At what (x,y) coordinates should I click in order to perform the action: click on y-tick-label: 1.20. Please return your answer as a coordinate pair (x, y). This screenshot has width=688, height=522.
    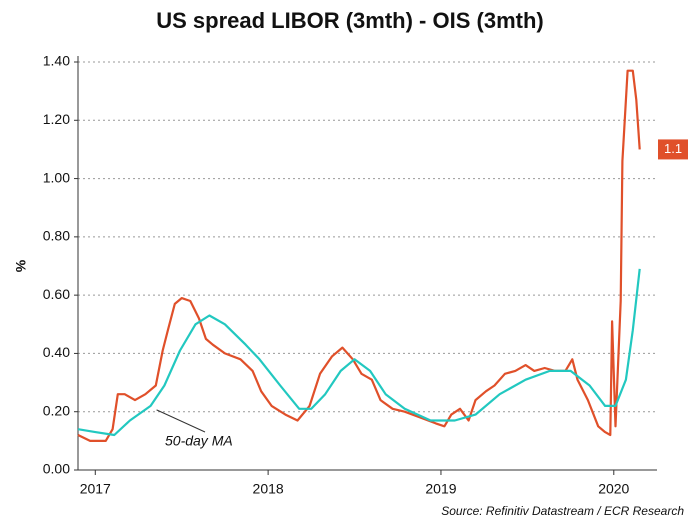
    Looking at the image, I should click on (56, 119).